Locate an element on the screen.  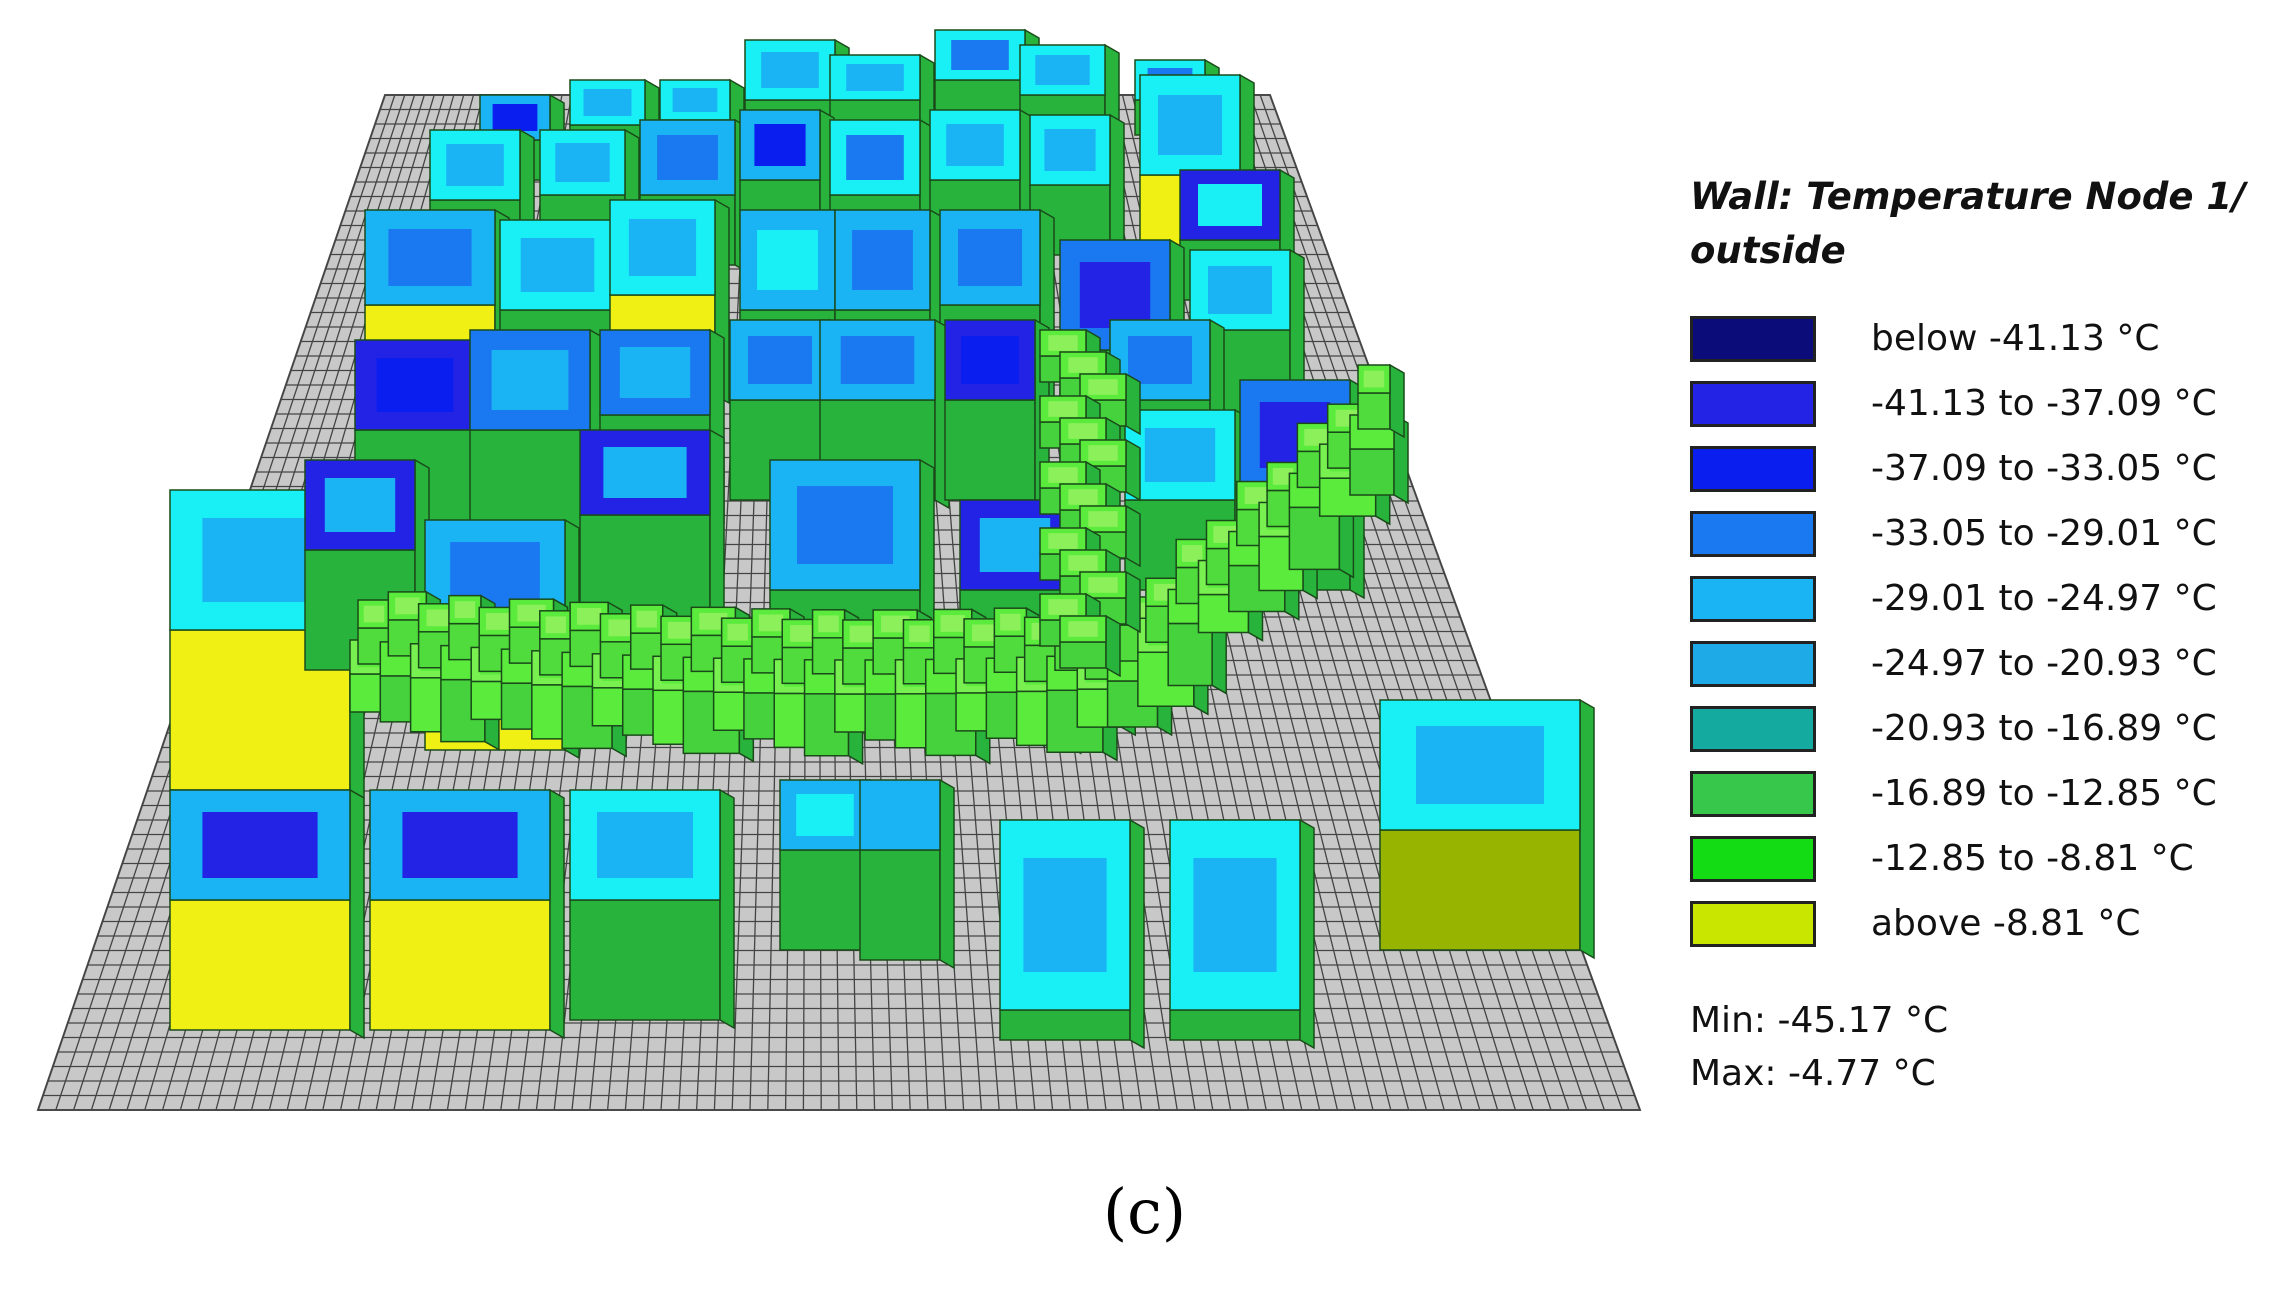
min-temperature: Min: -45.17 °C is located at coordinates (1819, 1020).